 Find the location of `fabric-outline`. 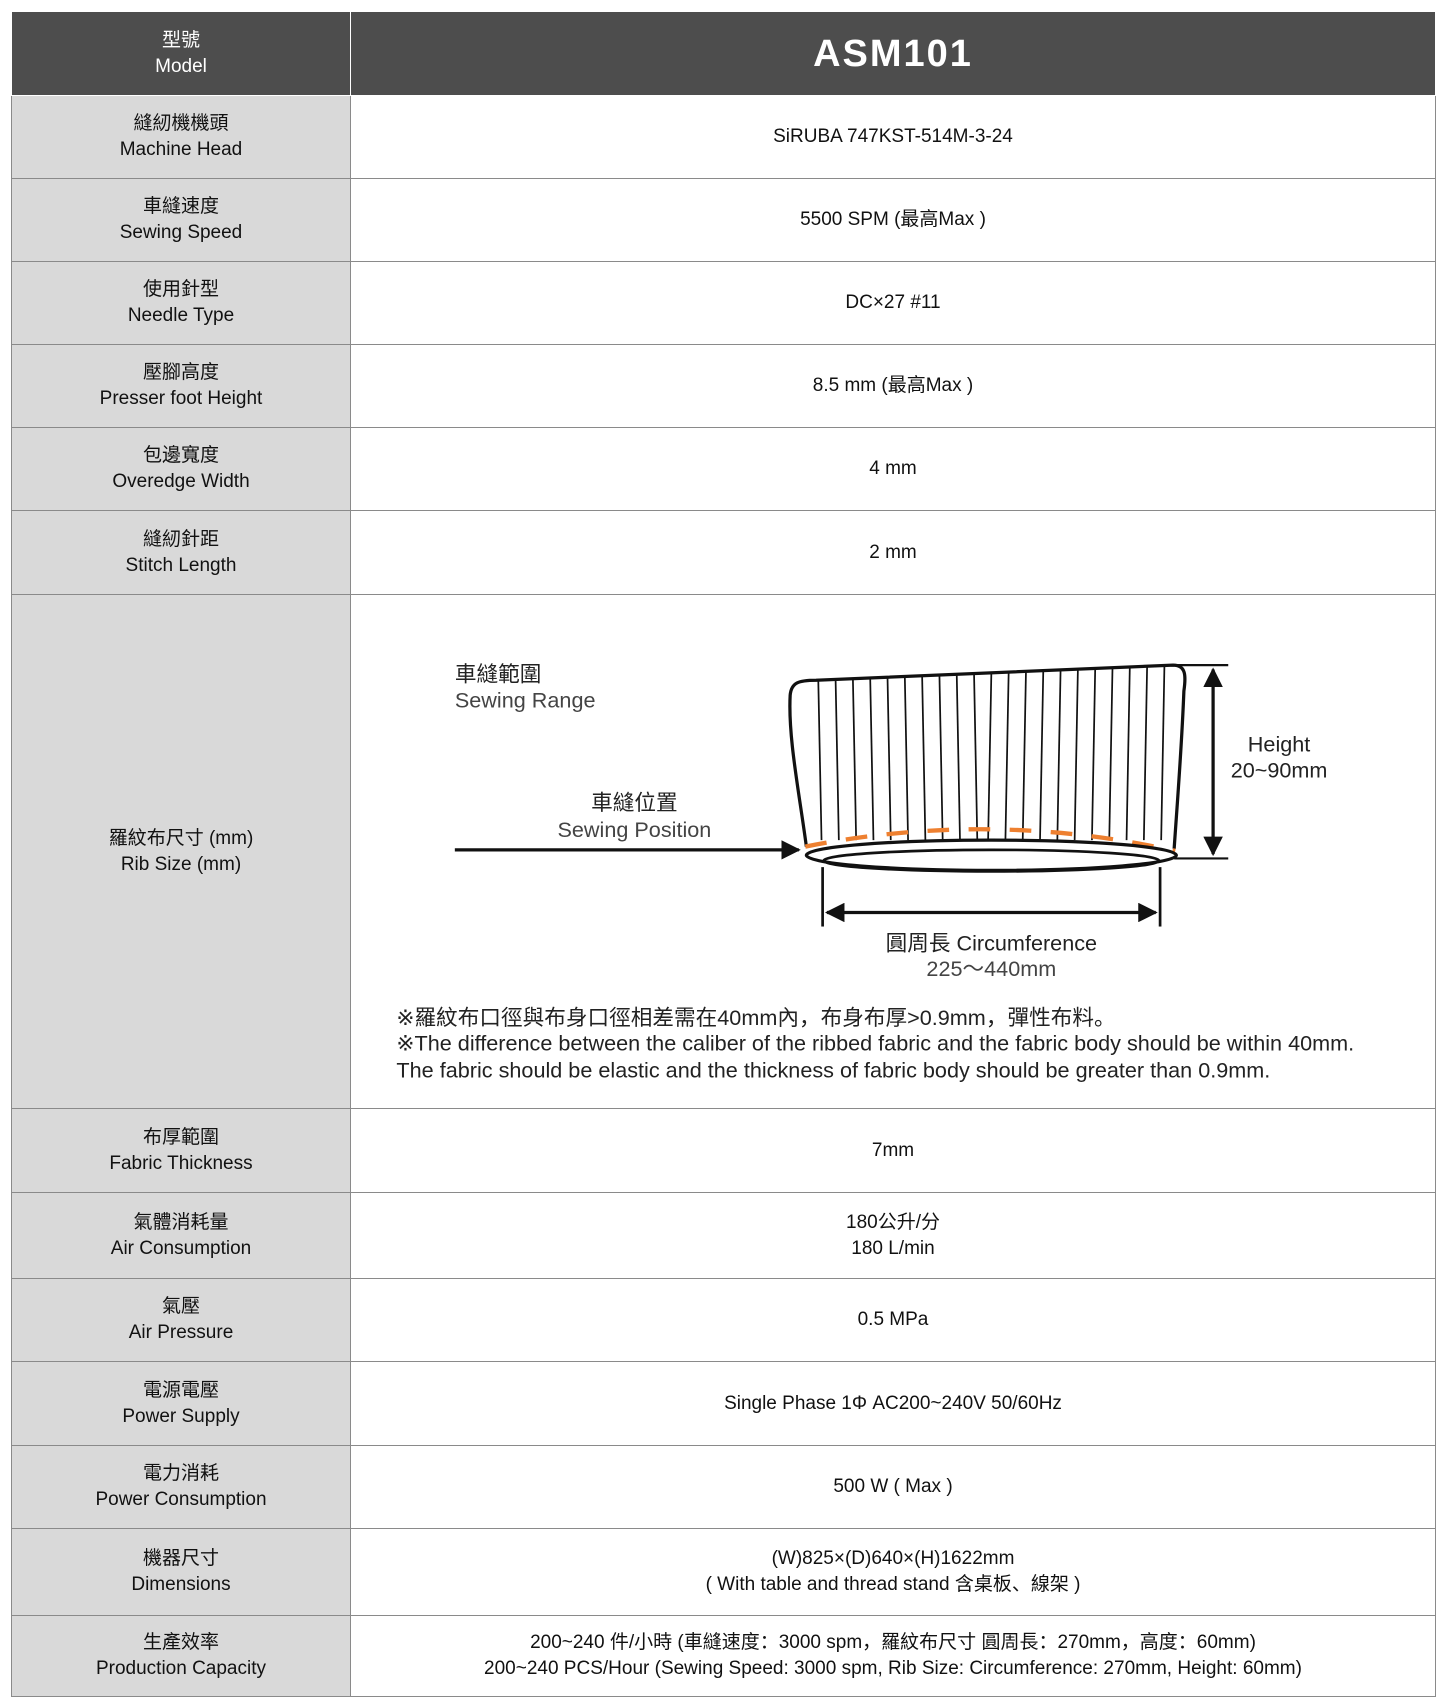

fabric-outline is located at coordinates (987, 756).